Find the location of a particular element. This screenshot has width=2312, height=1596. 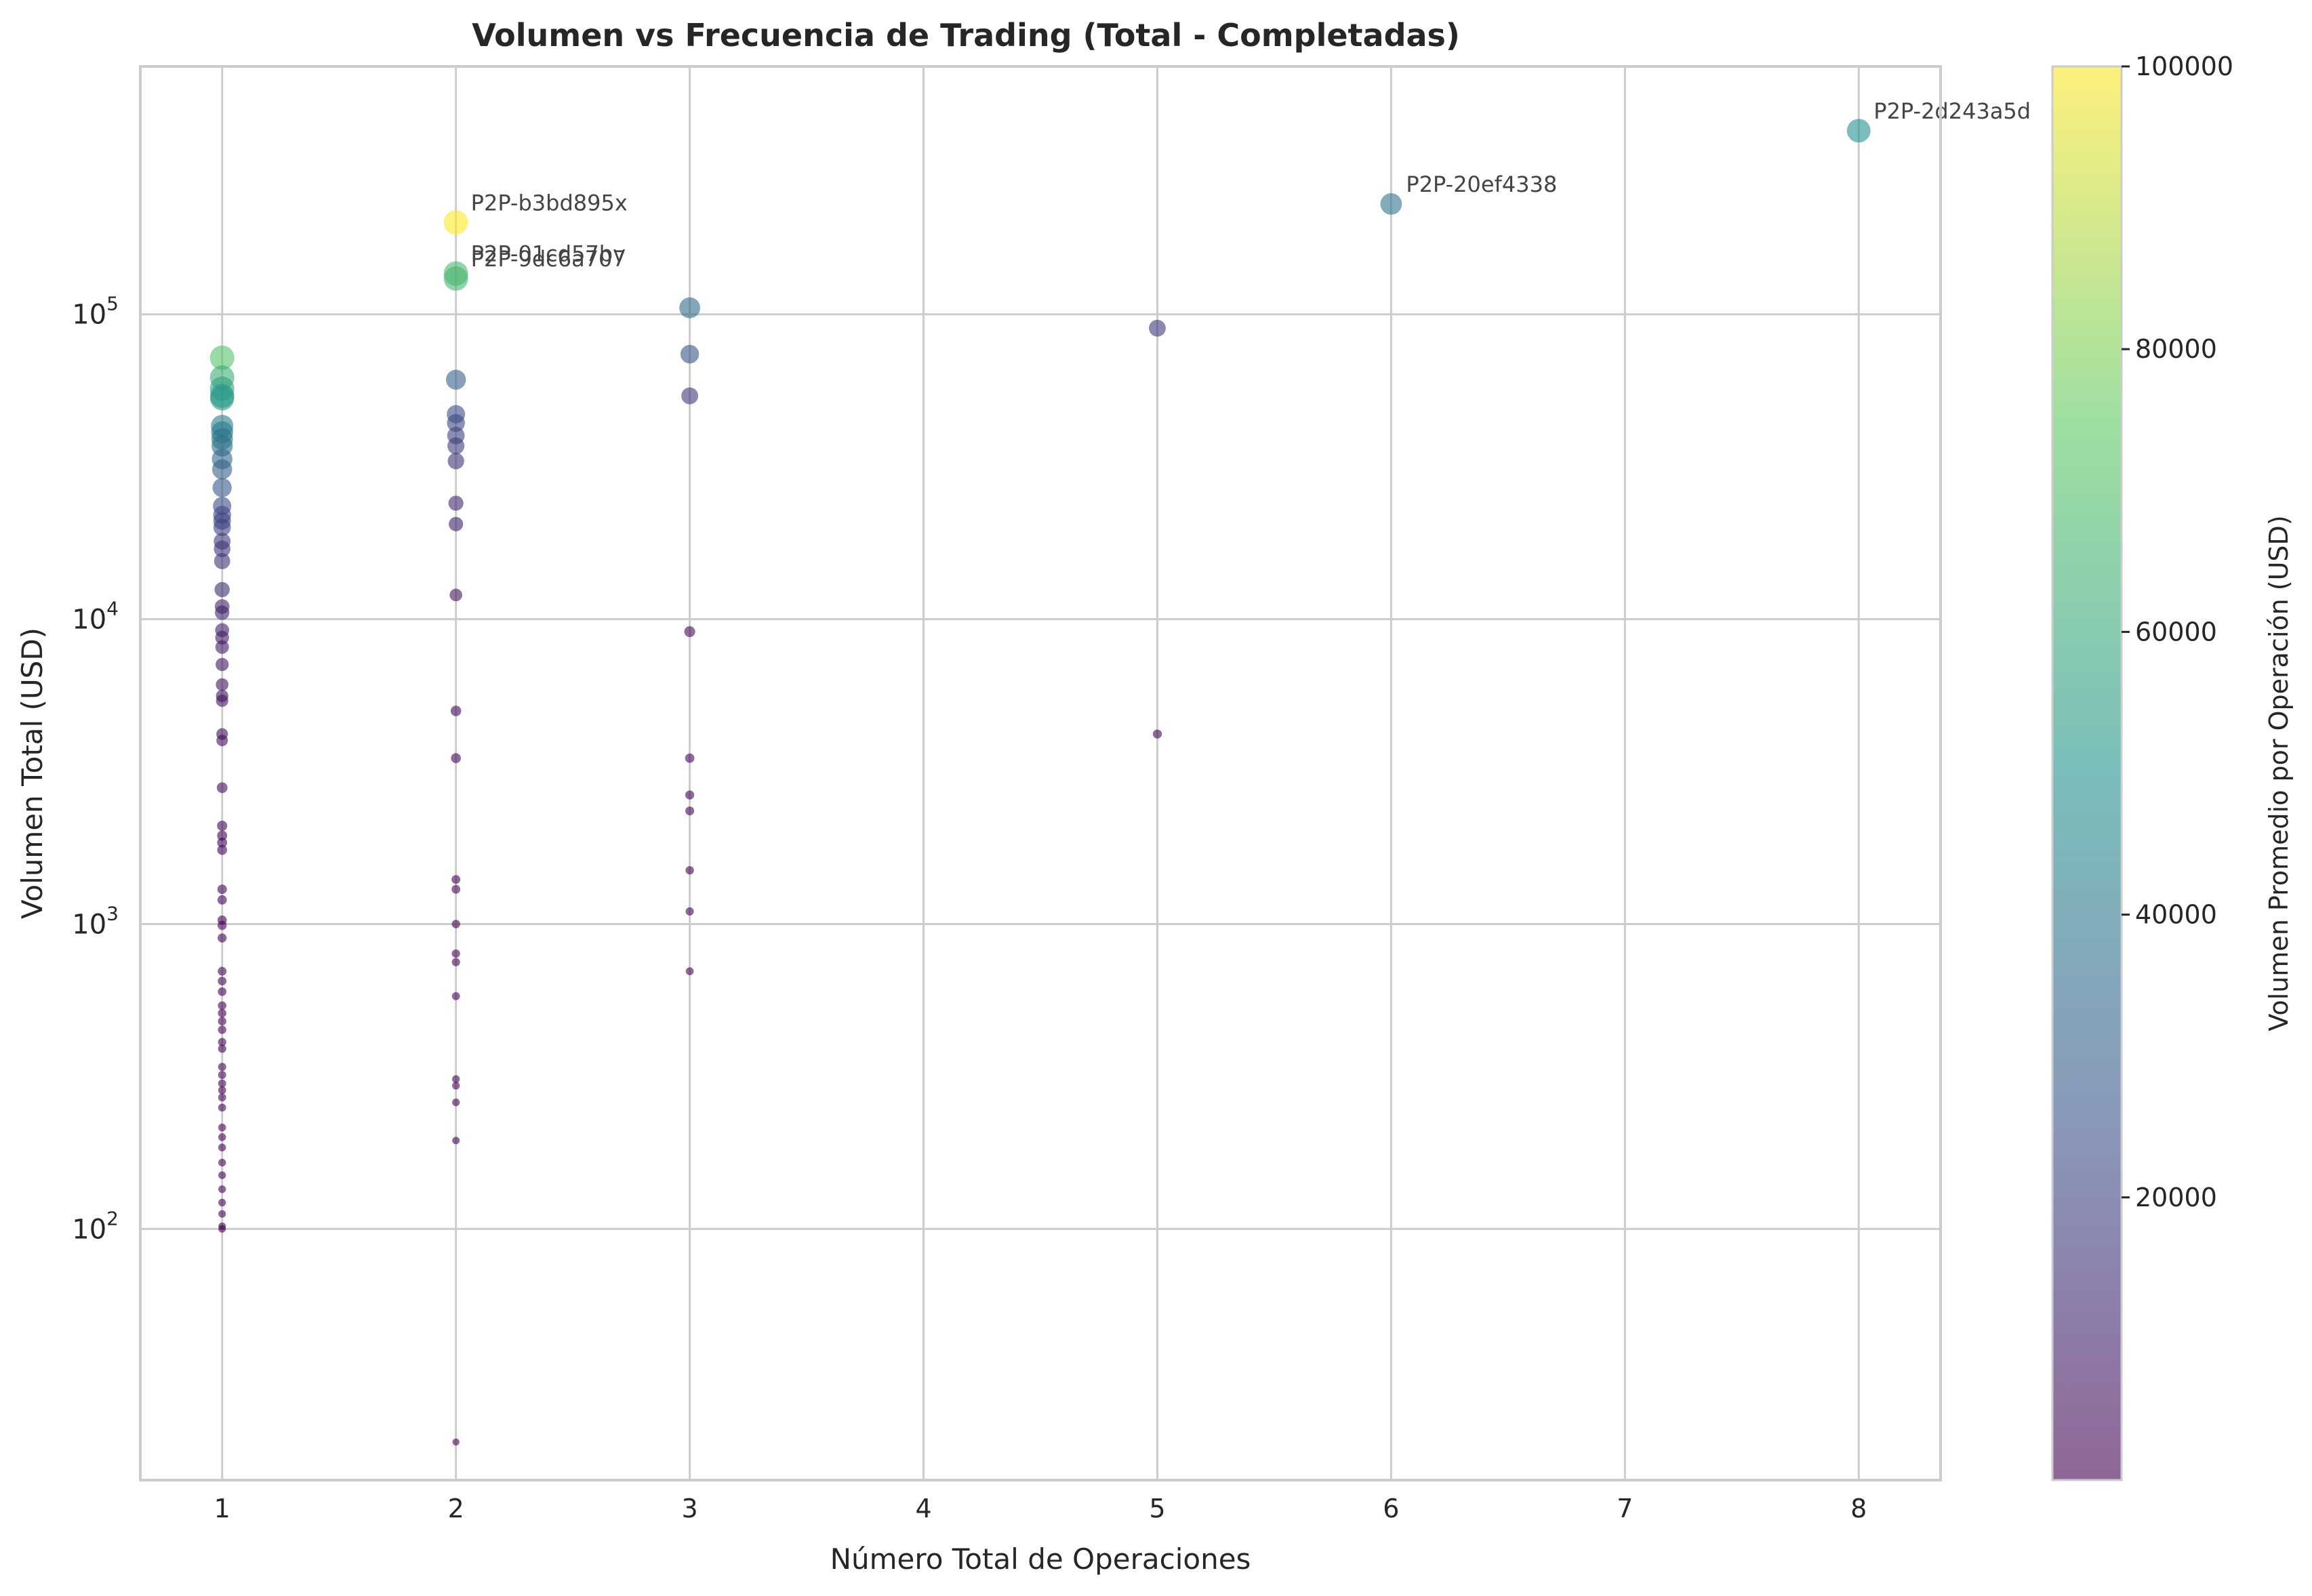

x-tick-label: 7 is located at coordinates (1625, 1508).